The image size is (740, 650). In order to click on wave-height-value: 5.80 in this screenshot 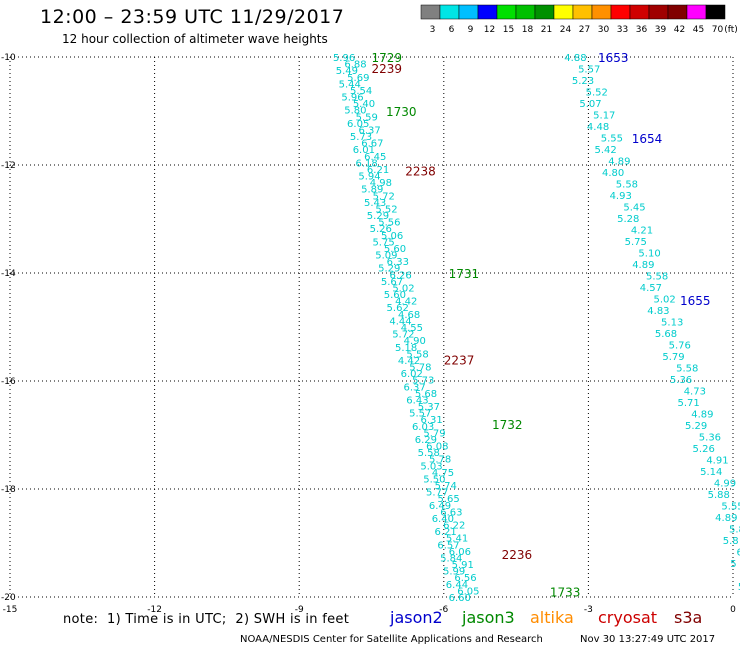, I will do `click(355, 111)`.